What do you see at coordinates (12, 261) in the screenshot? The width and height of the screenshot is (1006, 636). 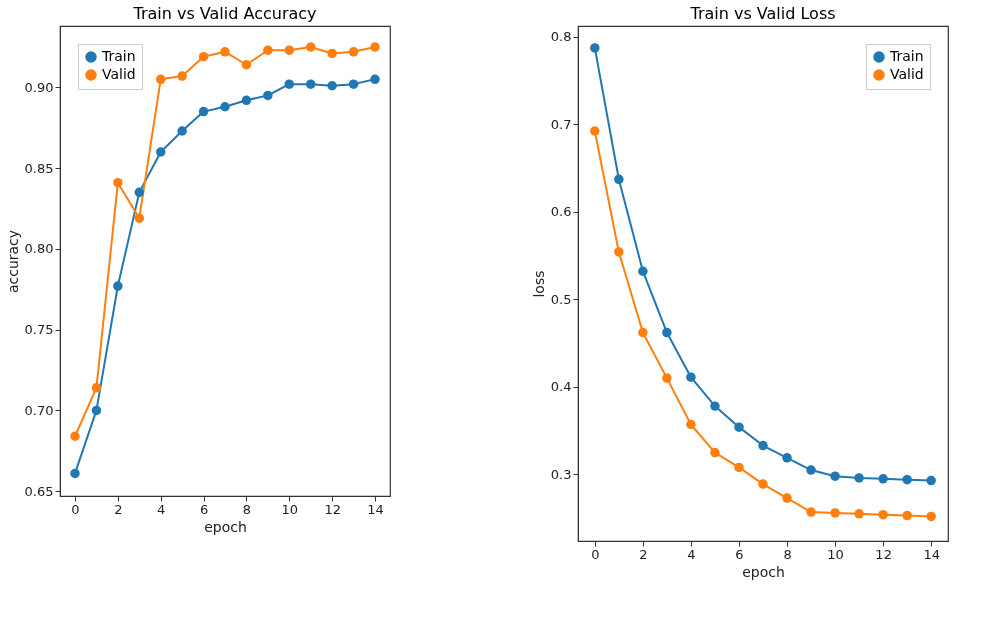 I see `y-axis-title: accuracy` at bounding box center [12, 261].